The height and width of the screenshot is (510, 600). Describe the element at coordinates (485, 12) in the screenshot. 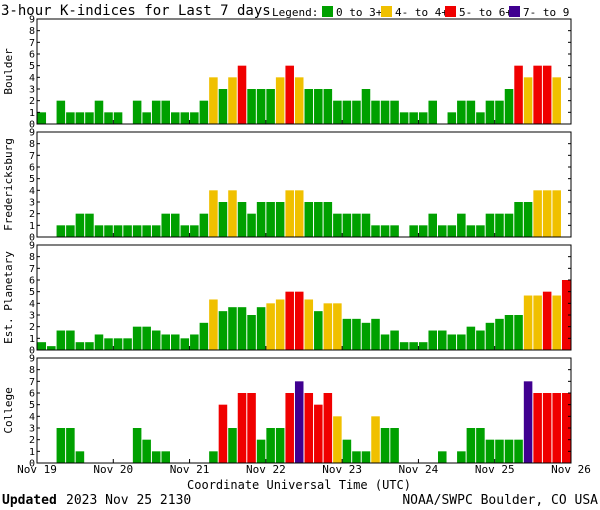

I see `legend-label-3: 5- to 6+` at that location.